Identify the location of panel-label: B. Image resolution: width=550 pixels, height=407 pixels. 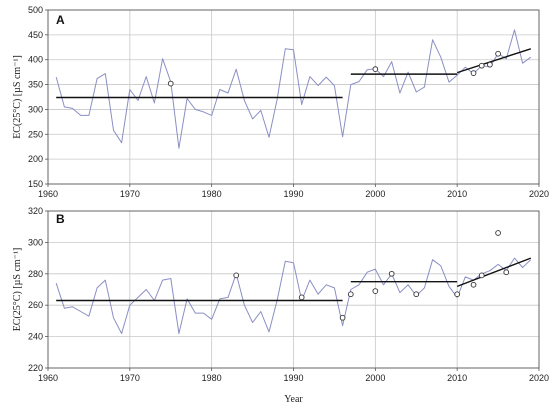
(60, 219).